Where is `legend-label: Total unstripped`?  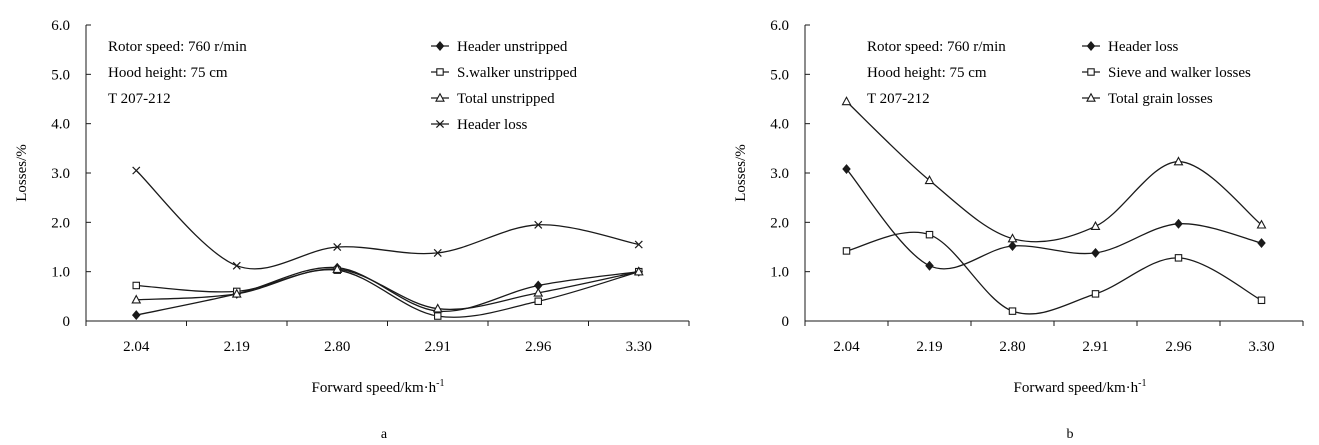 legend-label: Total unstripped is located at coordinates (506, 99).